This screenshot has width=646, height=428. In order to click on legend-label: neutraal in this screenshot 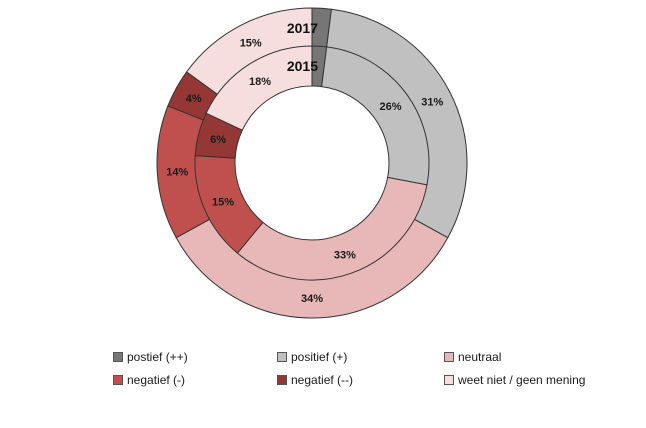, I will do `click(480, 357)`.